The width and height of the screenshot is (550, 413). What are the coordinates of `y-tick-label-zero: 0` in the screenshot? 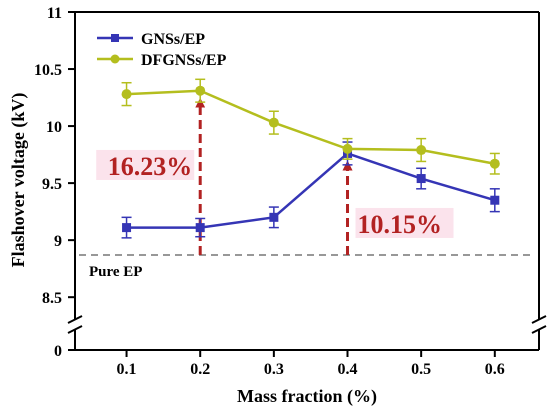 It's located at (58, 351).